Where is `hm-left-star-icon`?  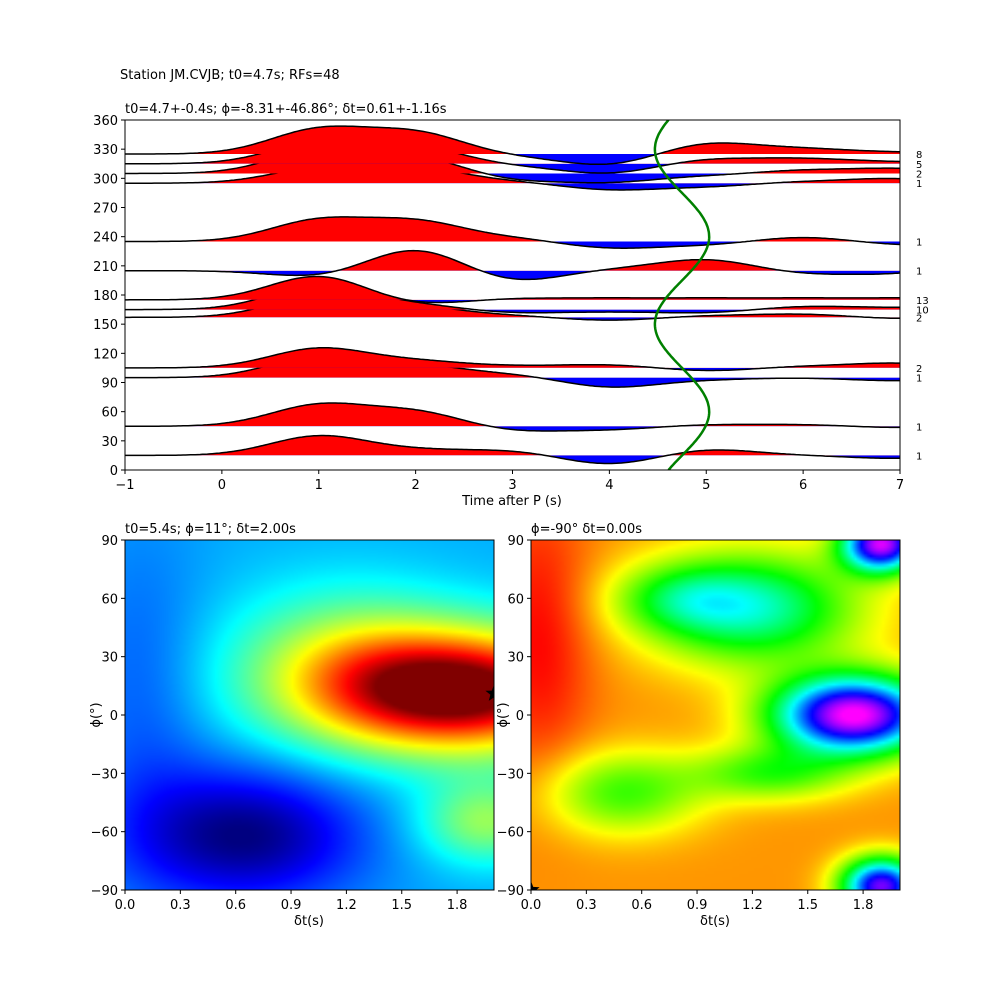 hm-left-star-icon is located at coordinates (489, 692).